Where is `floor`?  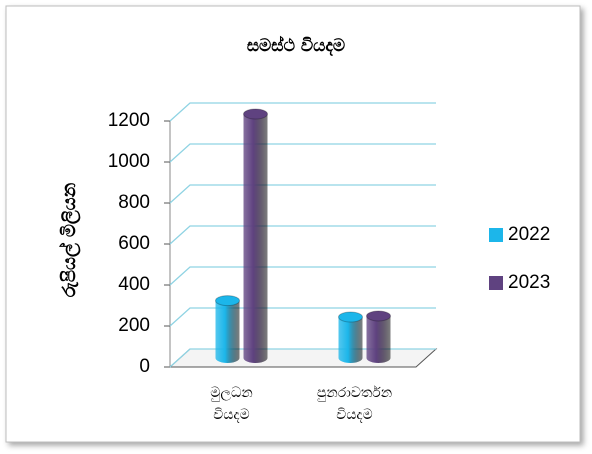 floor is located at coordinates (303, 358).